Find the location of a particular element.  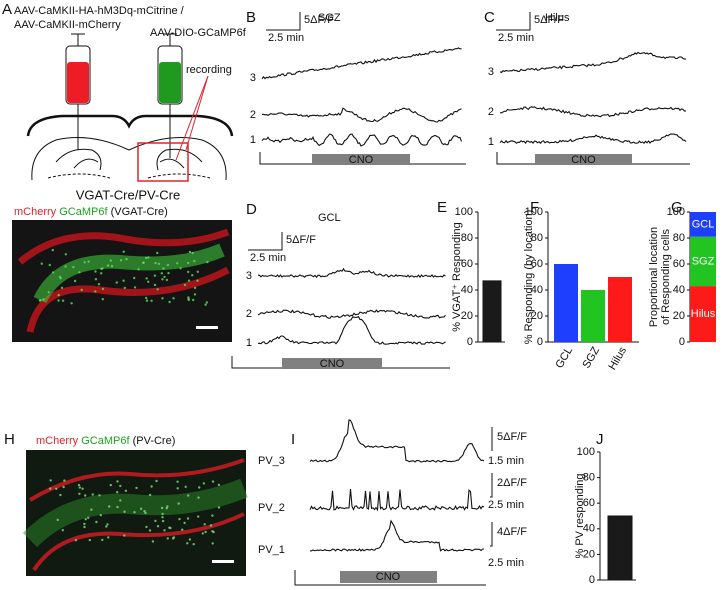

y-axis-label: % PV responding is located at coordinates (580, 516).